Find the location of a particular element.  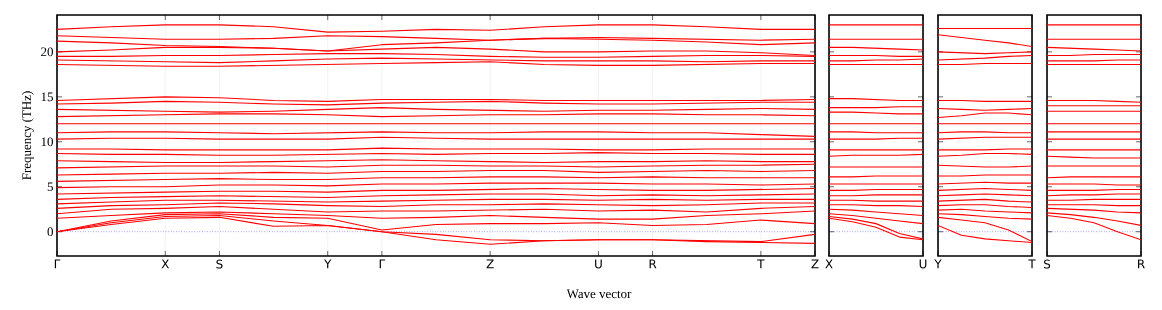

y-tick-label: 20 is located at coordinates (47, 52).